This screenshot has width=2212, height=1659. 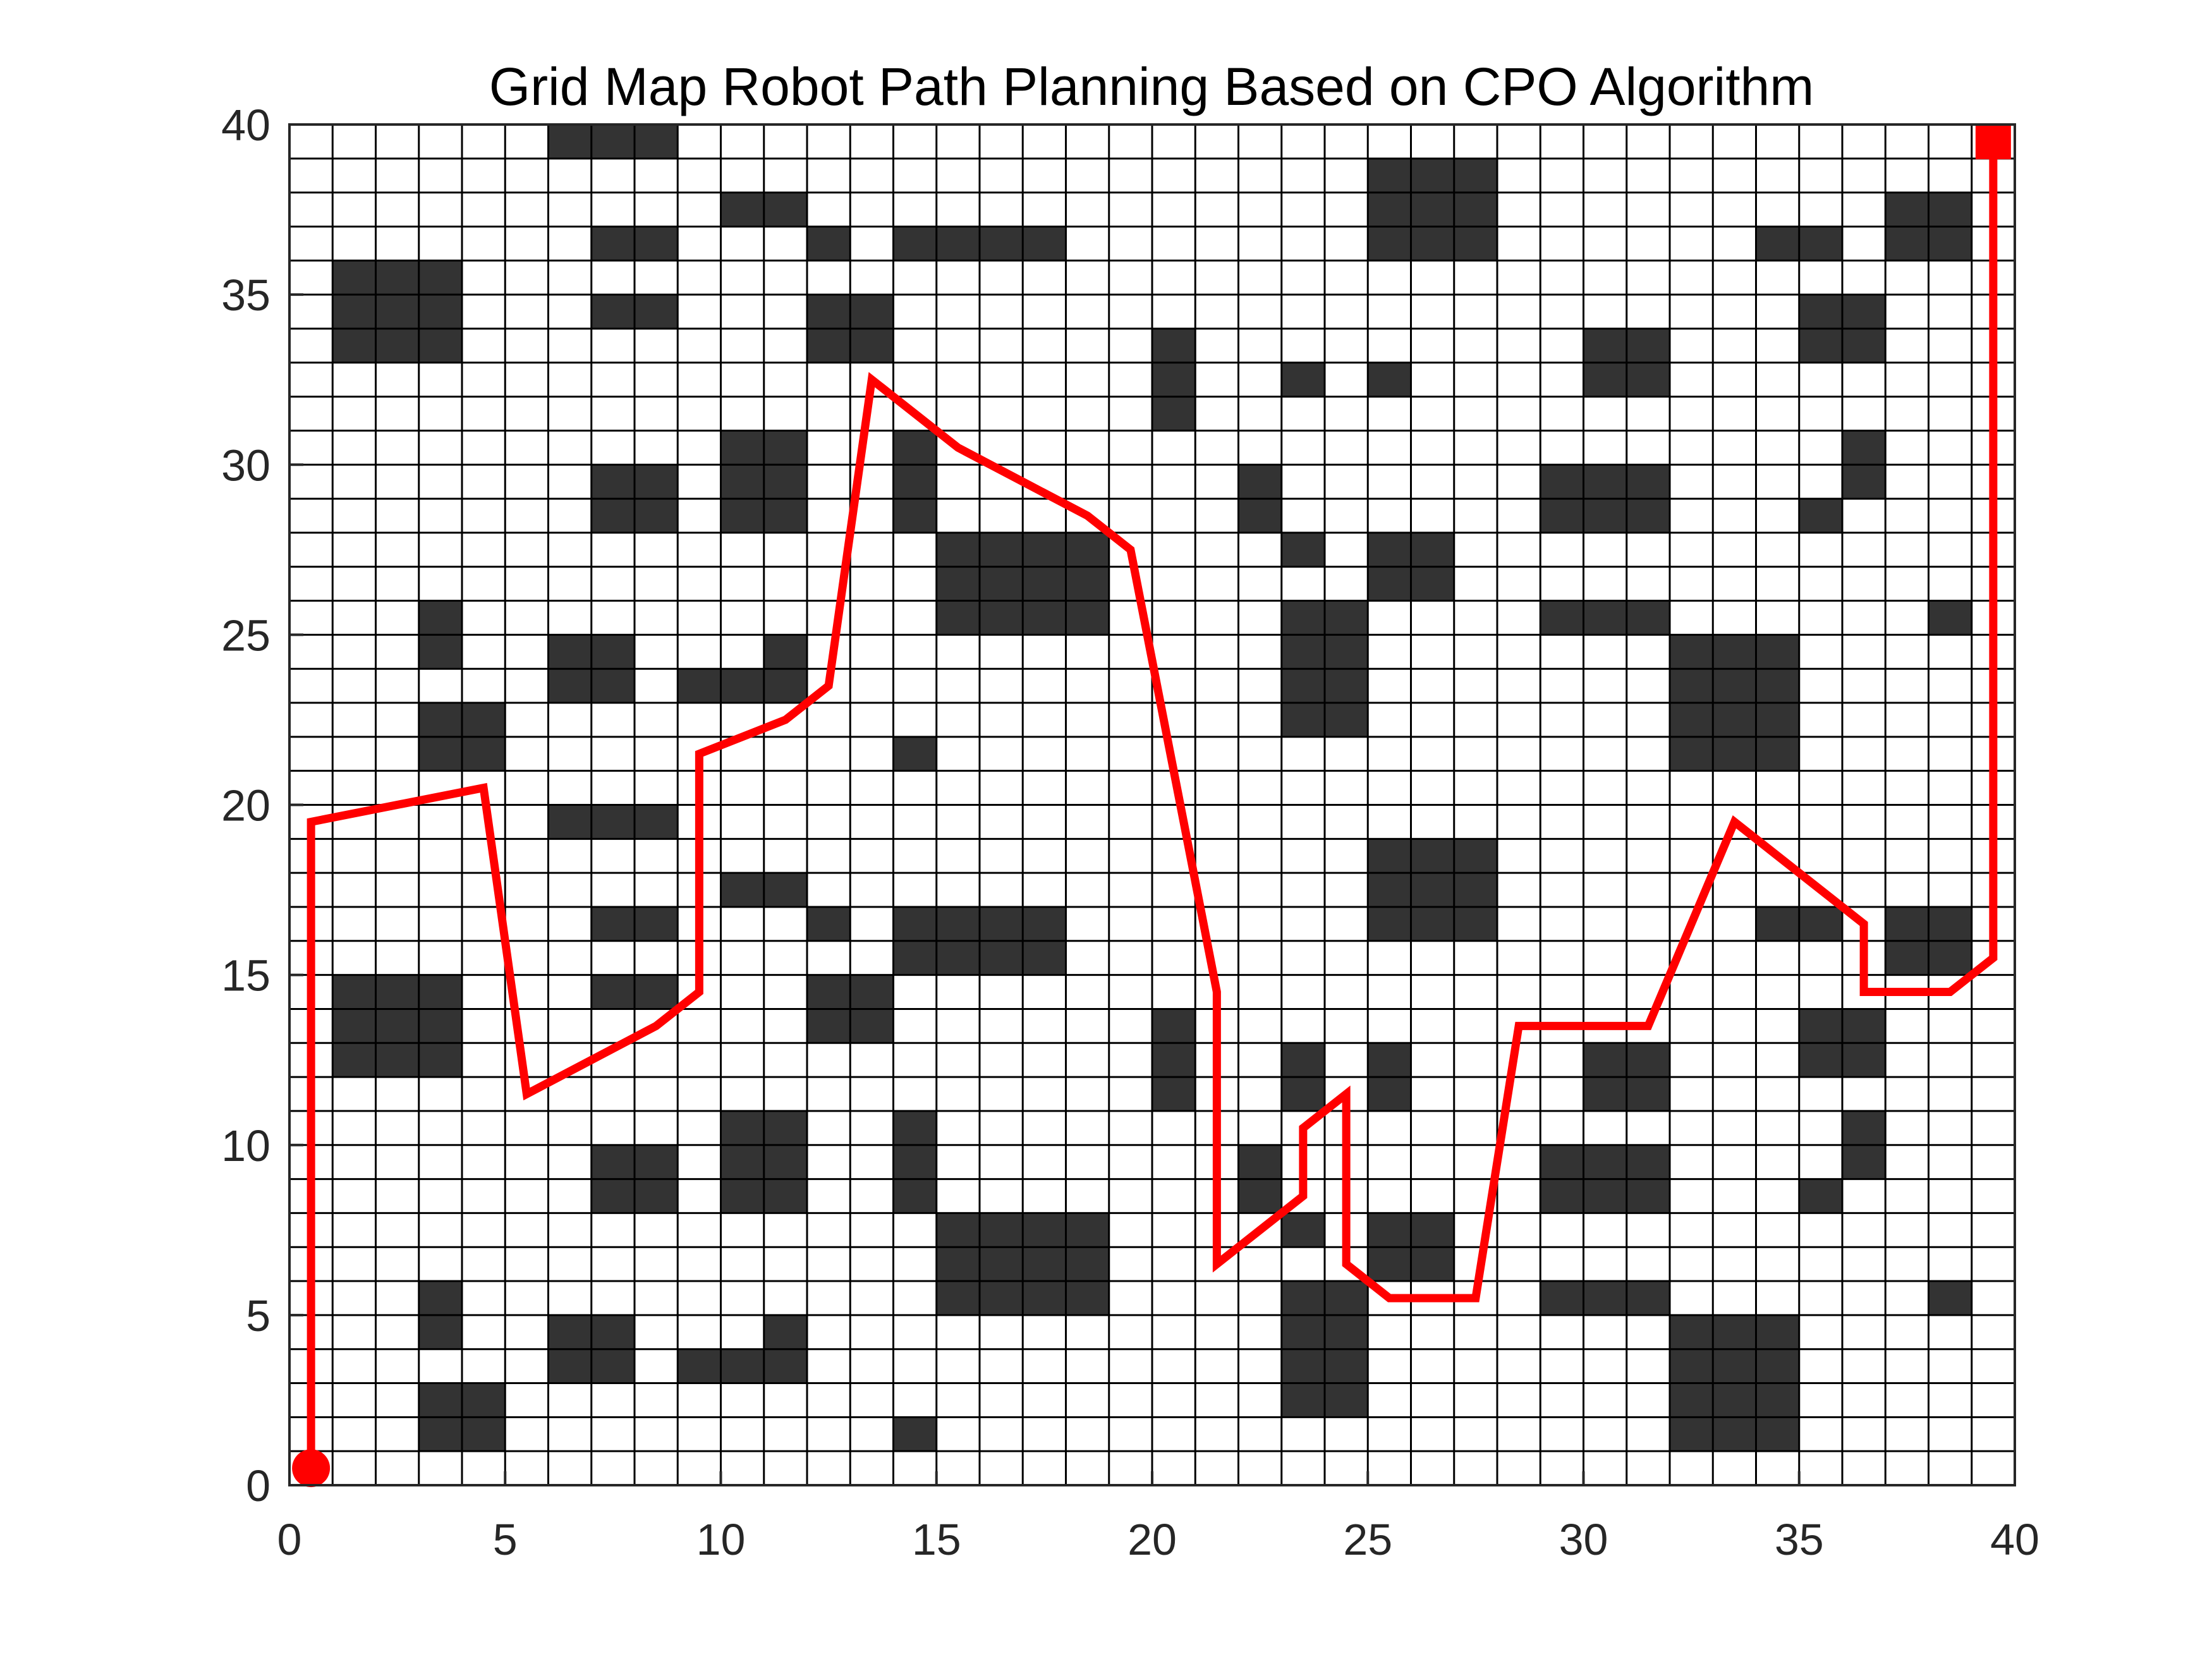 I want to click on y-tick-label: 20, so click(x=245, y=805).